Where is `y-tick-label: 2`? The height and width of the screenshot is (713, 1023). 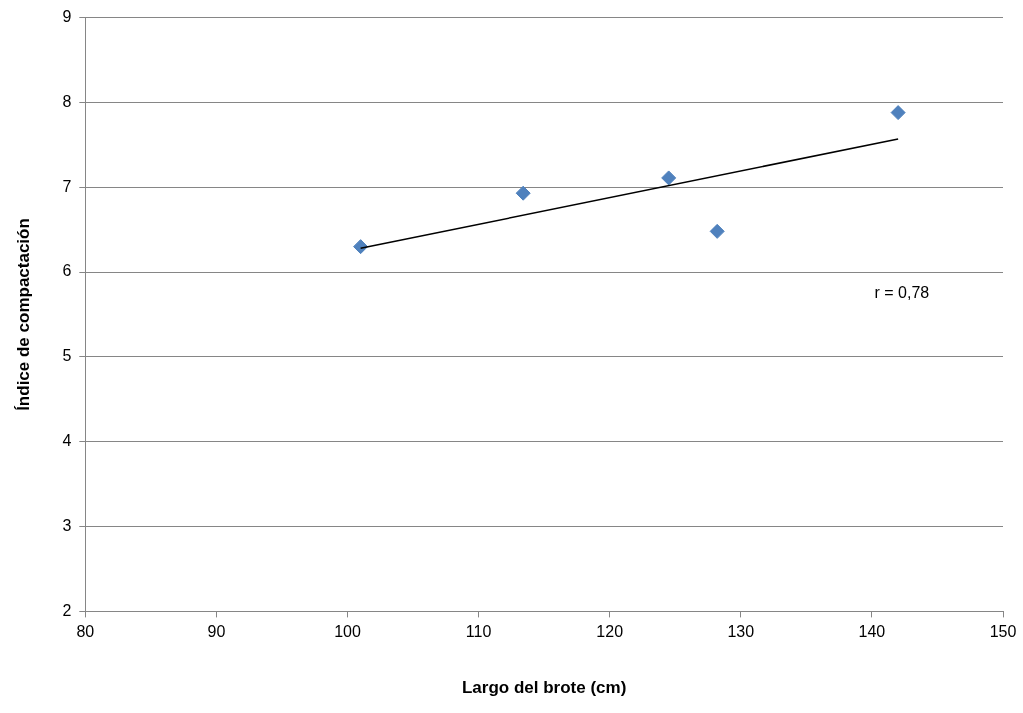
y-tick-label: 2 is located at coordinates (67, 610).